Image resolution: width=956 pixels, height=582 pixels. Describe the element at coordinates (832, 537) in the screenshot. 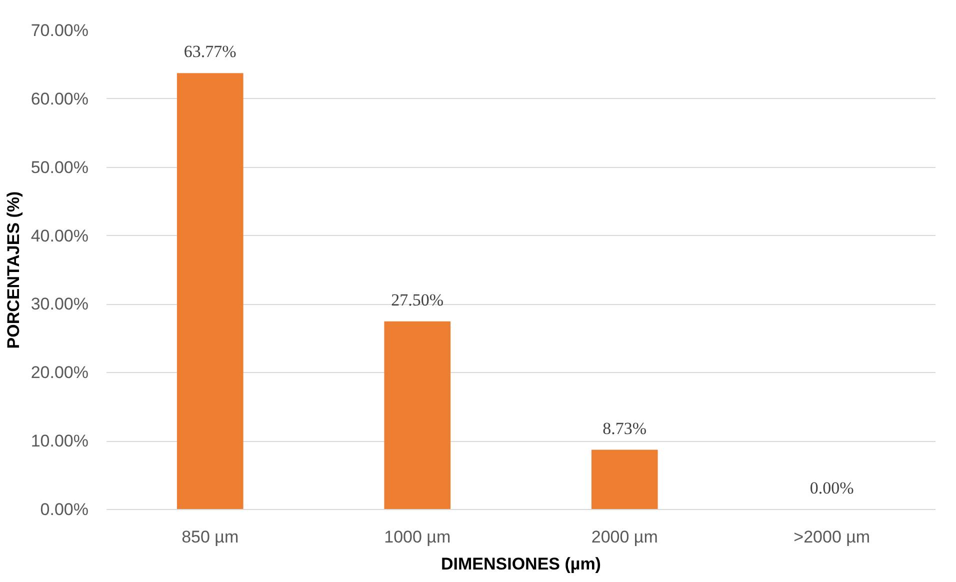

I see `x-tick-label: >2000 µm` at that location.